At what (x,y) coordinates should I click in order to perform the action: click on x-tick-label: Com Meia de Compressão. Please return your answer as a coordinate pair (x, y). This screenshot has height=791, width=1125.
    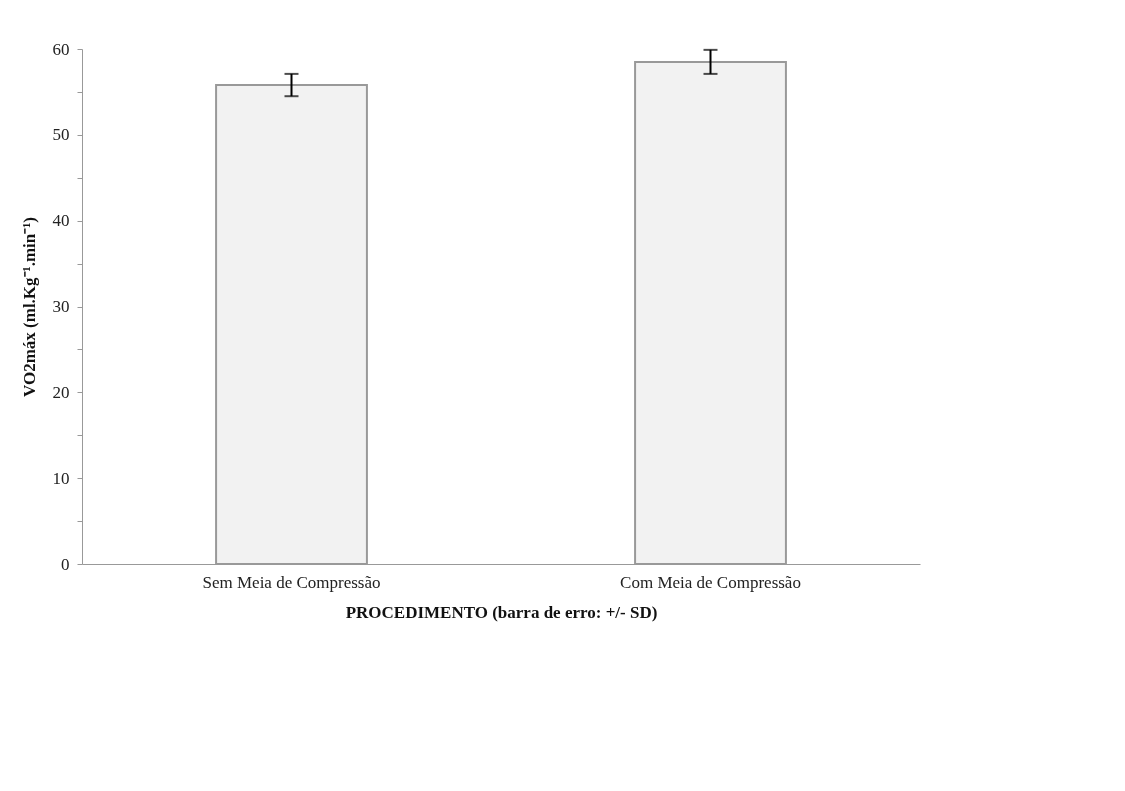
    Looking at the image, I should click on (710, 582).